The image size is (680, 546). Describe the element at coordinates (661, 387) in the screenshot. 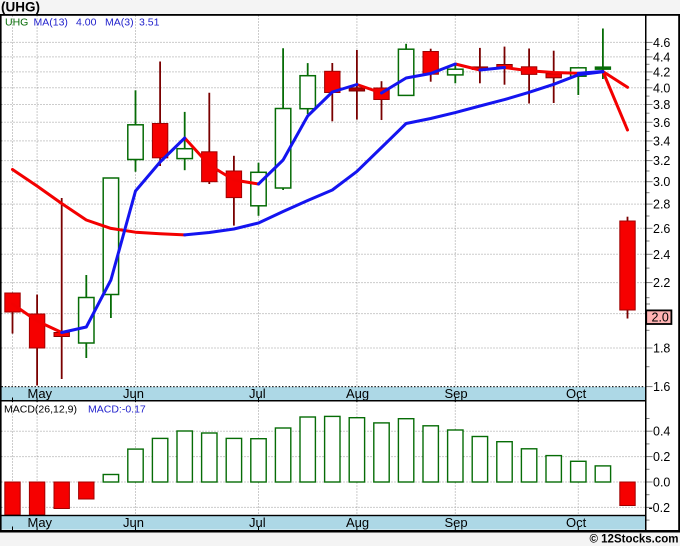

I see `svg-text: 1.6` at that location.